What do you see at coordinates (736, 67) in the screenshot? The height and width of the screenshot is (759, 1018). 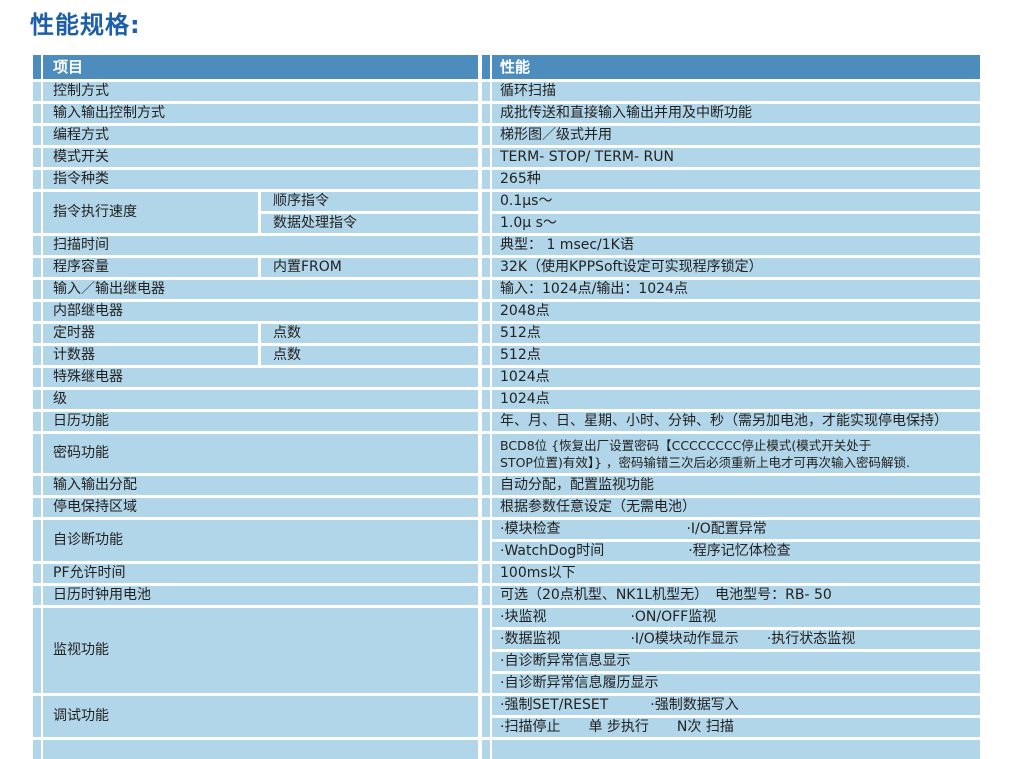 I see `column-header-performance: 性能` at bounding box center [736, 67].